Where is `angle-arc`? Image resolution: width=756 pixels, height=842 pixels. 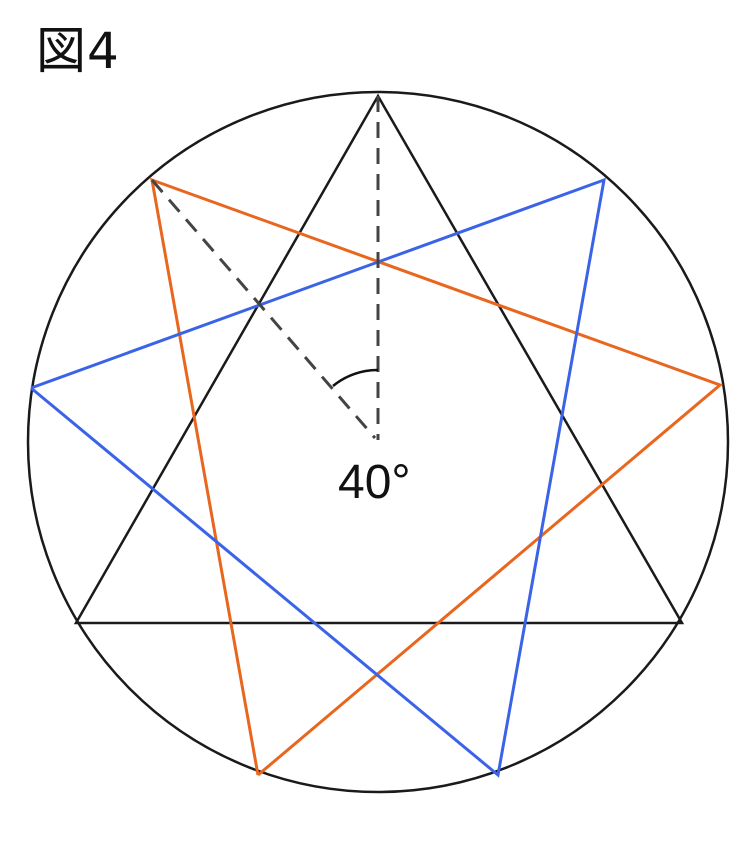 angle-arc is located at coordinates (355, 377).